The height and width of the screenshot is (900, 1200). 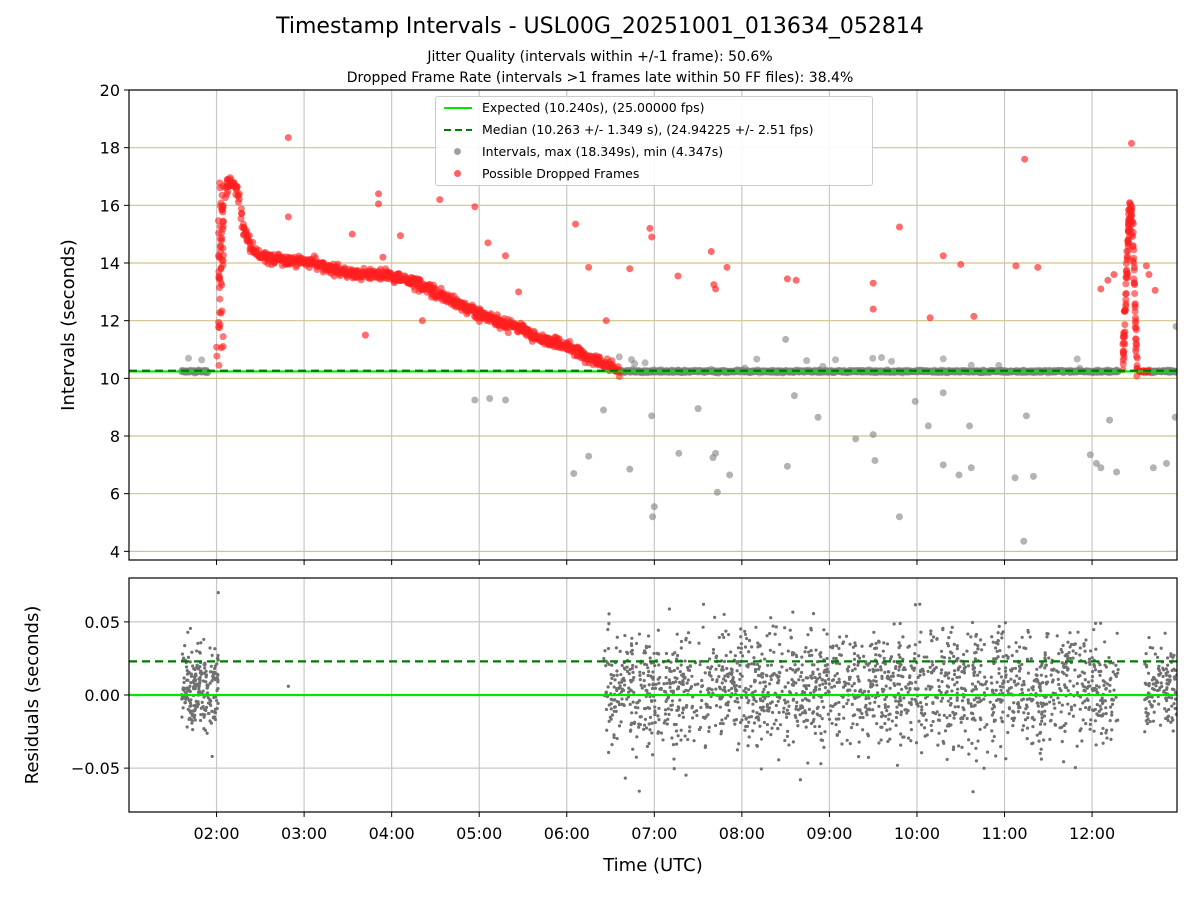 What do you see at coordinates (68, 325) in the screenshot?
I see `intervals-ylabel: Intervals (seconds)` at bounding box center [68, 325].